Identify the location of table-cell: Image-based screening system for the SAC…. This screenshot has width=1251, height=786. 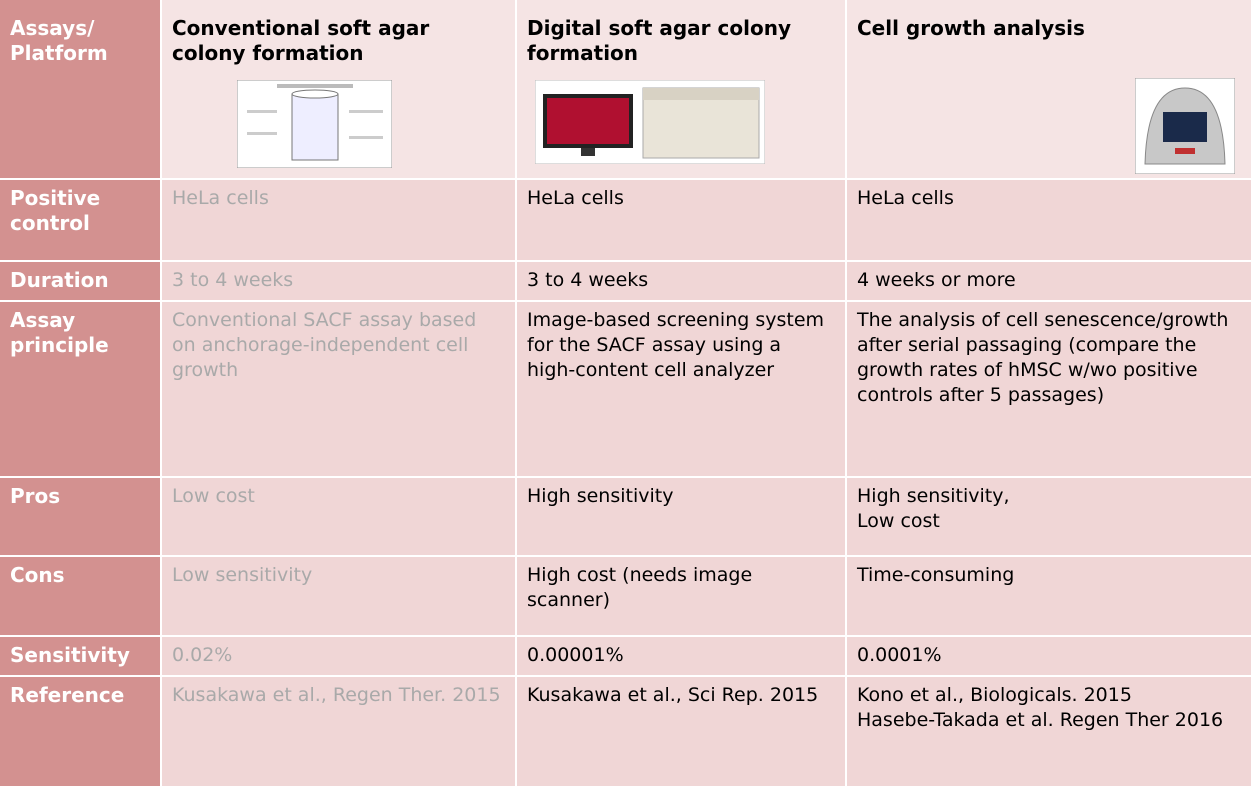
(681, 389).